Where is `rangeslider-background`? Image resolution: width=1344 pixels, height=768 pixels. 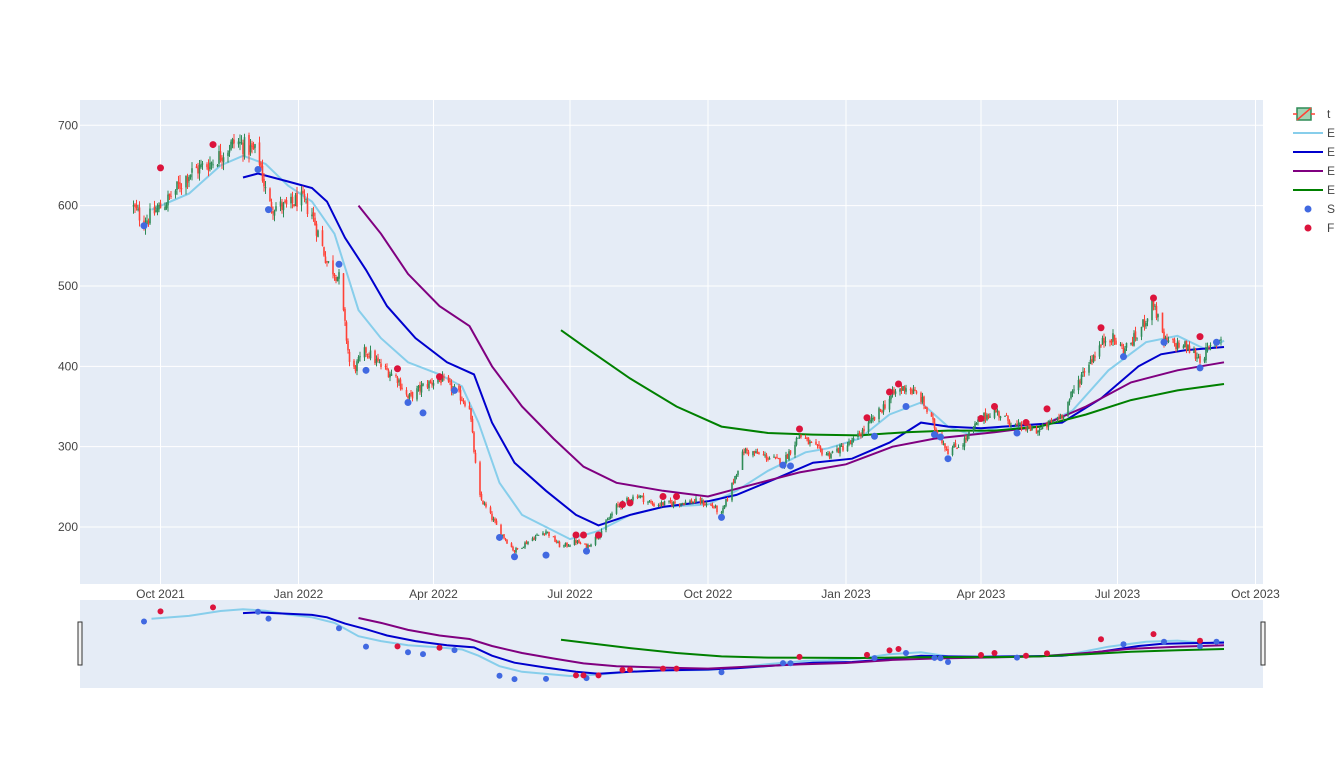
rangeslider-background is located at coordinates (671, 644).